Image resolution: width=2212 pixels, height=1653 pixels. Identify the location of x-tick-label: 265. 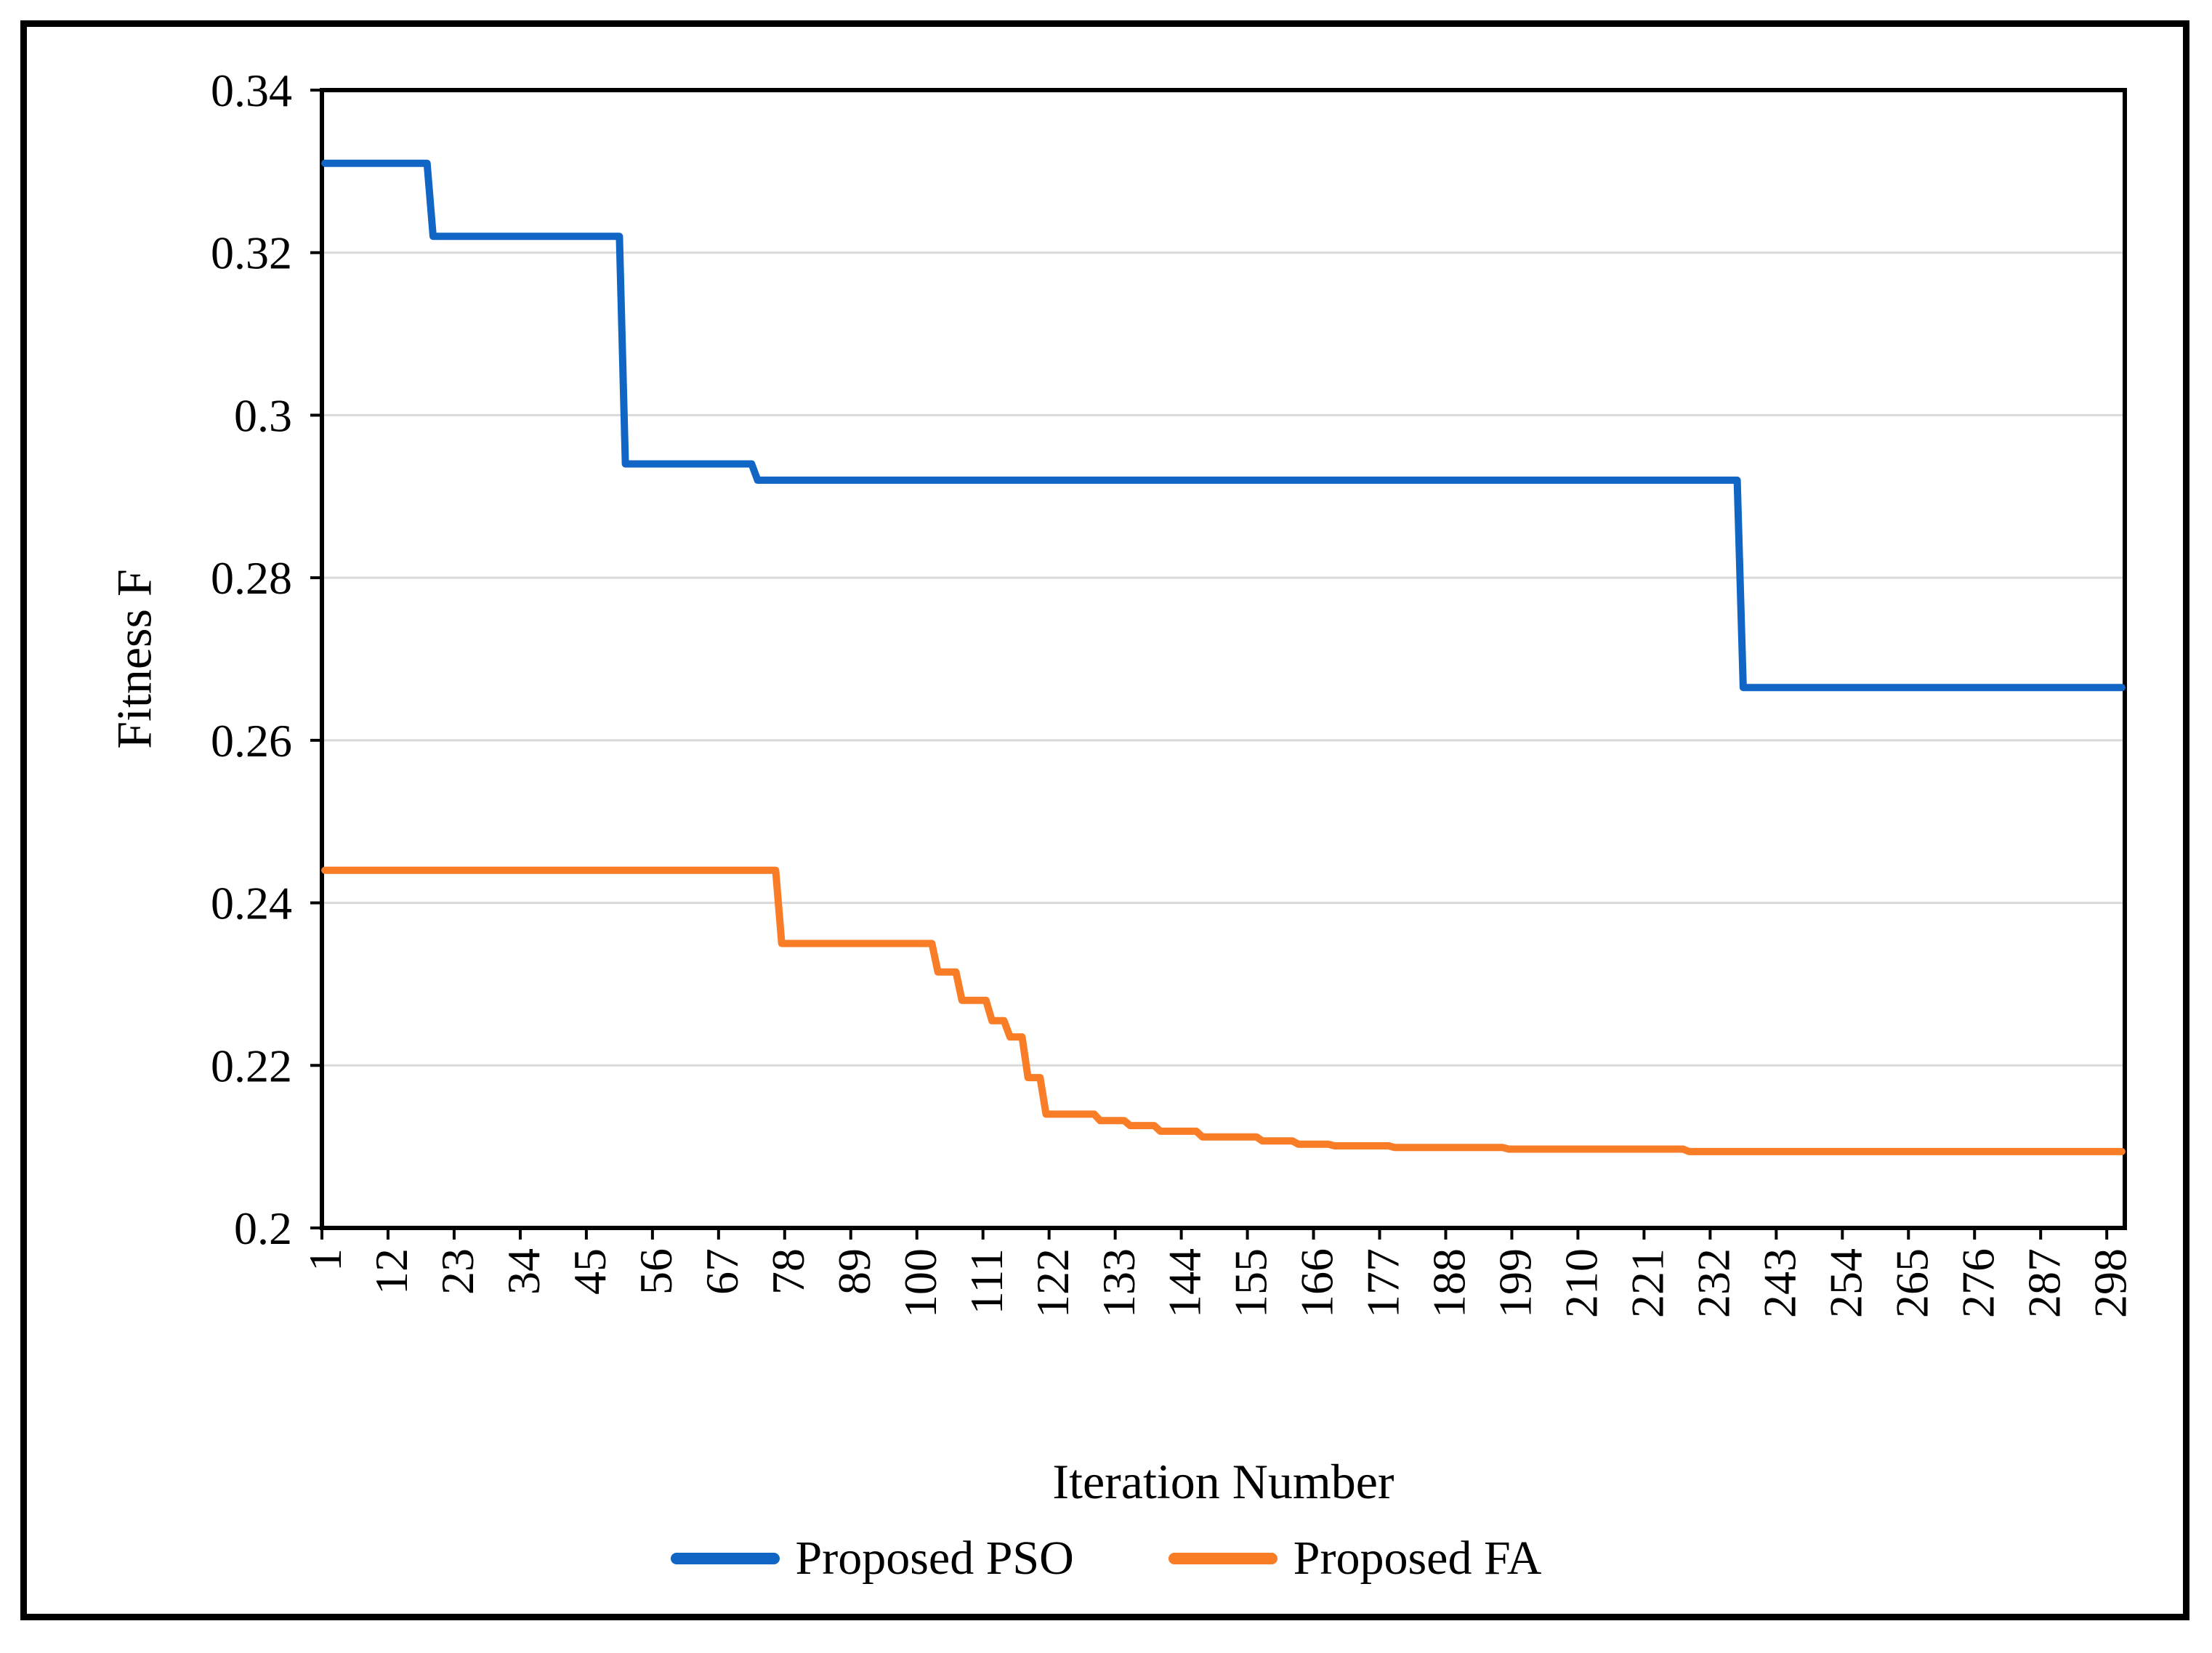
(1911, 1283).